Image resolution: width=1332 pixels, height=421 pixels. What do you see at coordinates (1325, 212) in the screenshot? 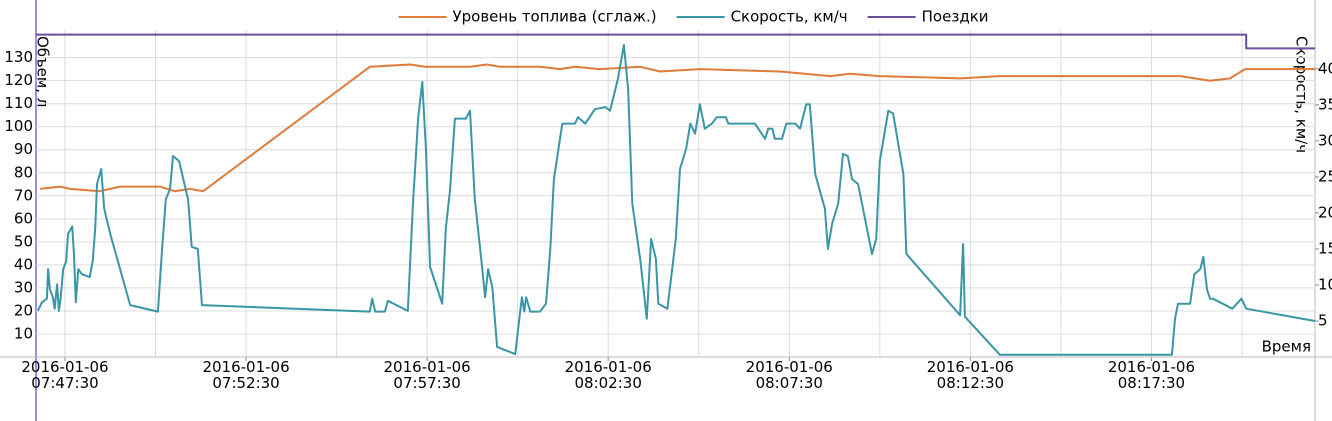
I see `y2-tick-label: 20` at bounding box center [1325, 212].